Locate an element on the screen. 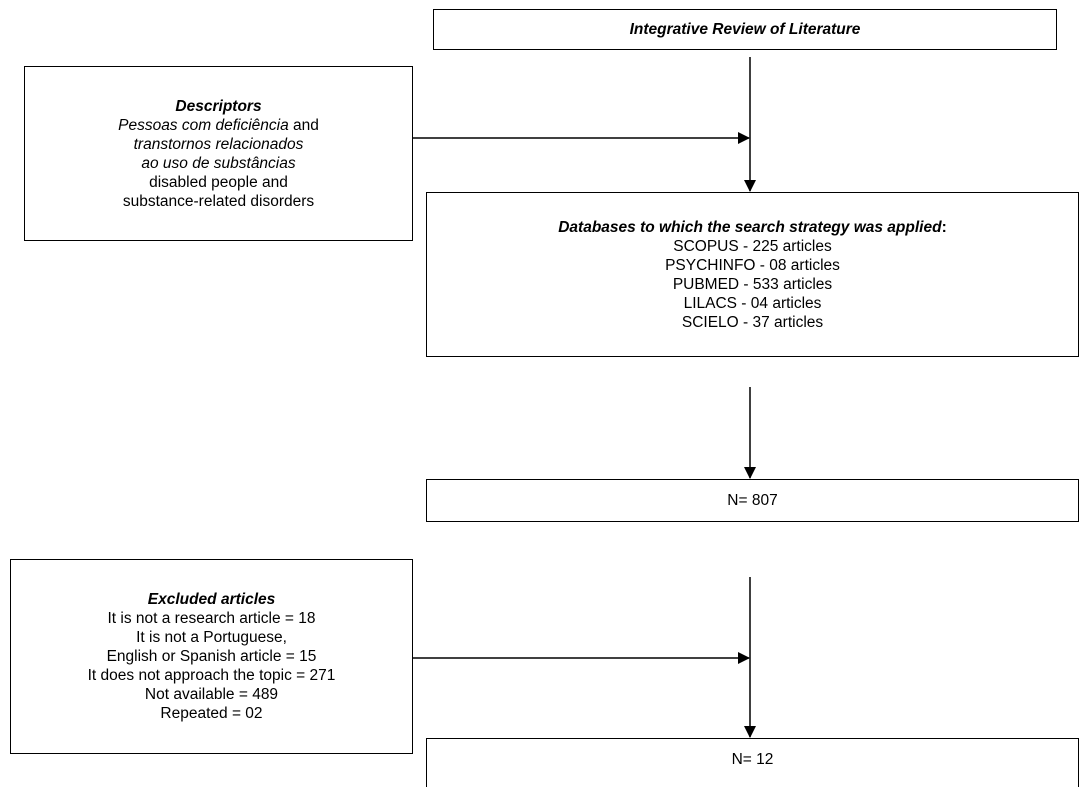 The image size is (1085, 787). excluded-line-3: English or Spanish article = 15 is located at coordinates (211, 656).